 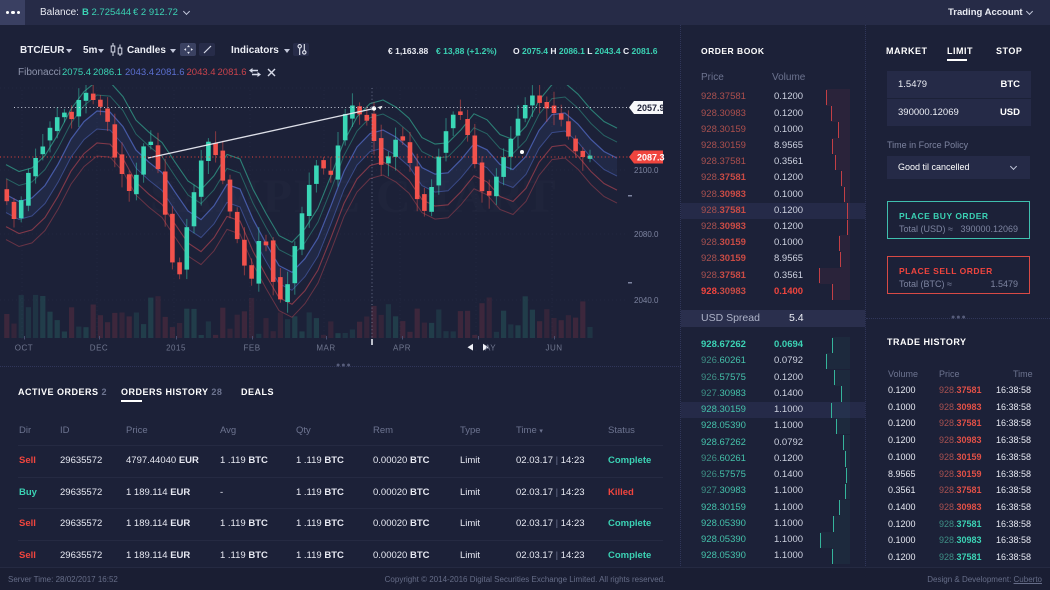 I want to click on svg-text: 2057.9, so click(x=651, y=108).